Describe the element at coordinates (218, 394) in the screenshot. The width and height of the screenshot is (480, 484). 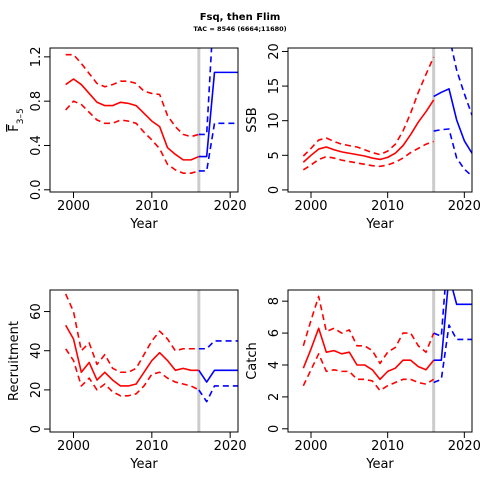
I see `panel-recruitment-proj-lower` at that location.